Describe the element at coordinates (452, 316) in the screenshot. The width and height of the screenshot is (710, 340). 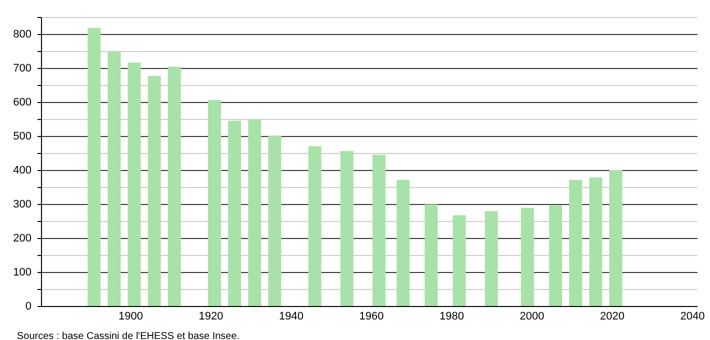
I see `x-tick-label: 1980` at that location.